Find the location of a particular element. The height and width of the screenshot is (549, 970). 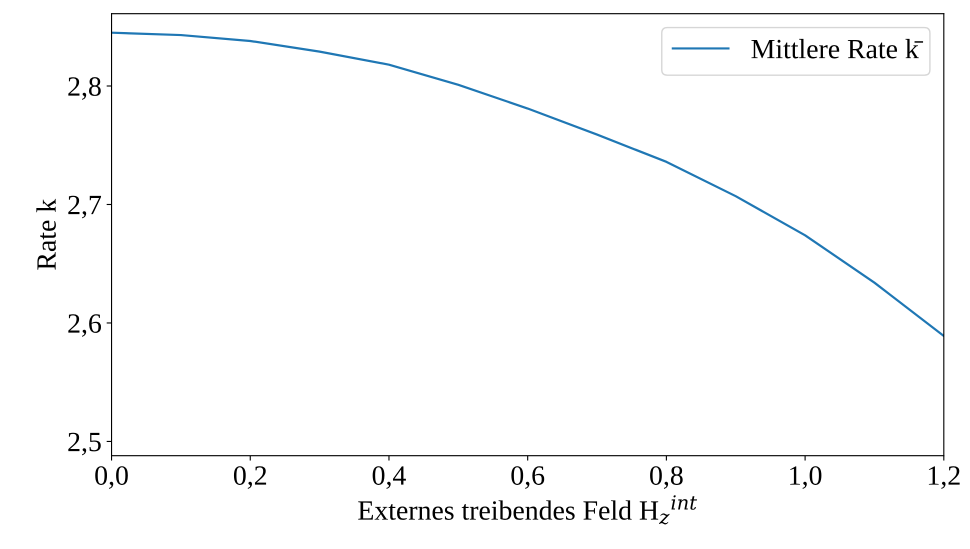

x-tick-label: 0,0 is located at coordinates (111, 477).